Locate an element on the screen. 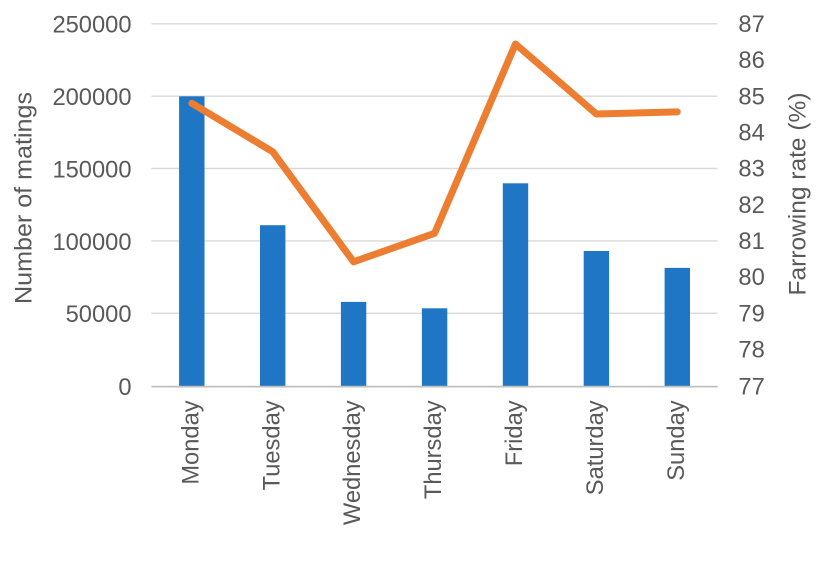 The image size is (820, 585). svg-text: 82 is located at coordinates (751, 206).